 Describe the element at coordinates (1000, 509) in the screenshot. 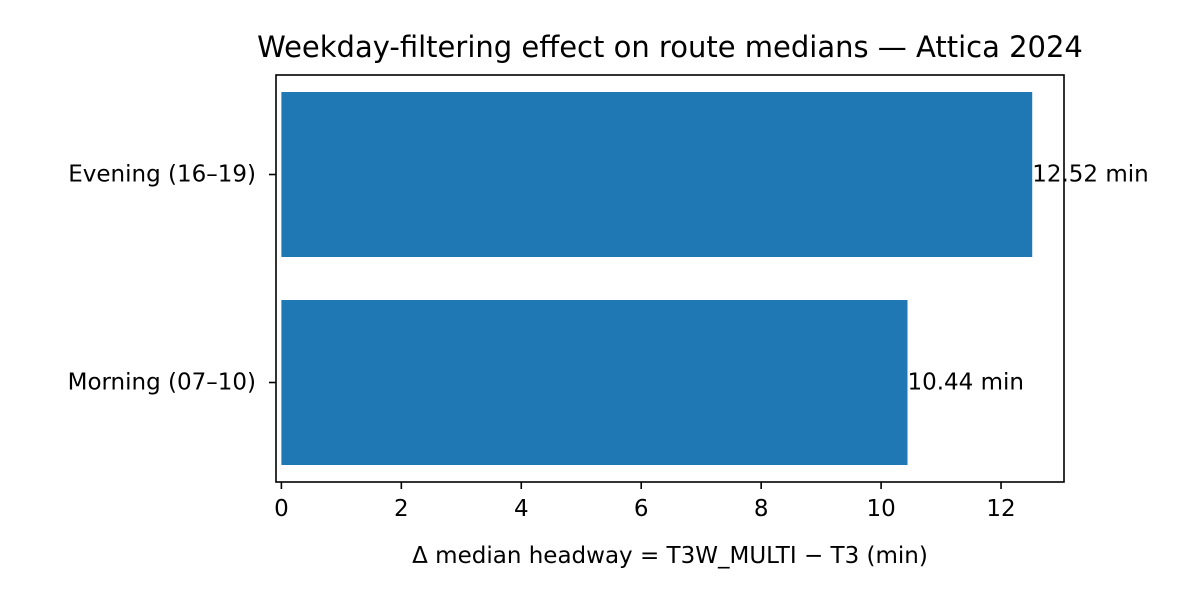

I see `x-tick-label-6: 12` at that location.